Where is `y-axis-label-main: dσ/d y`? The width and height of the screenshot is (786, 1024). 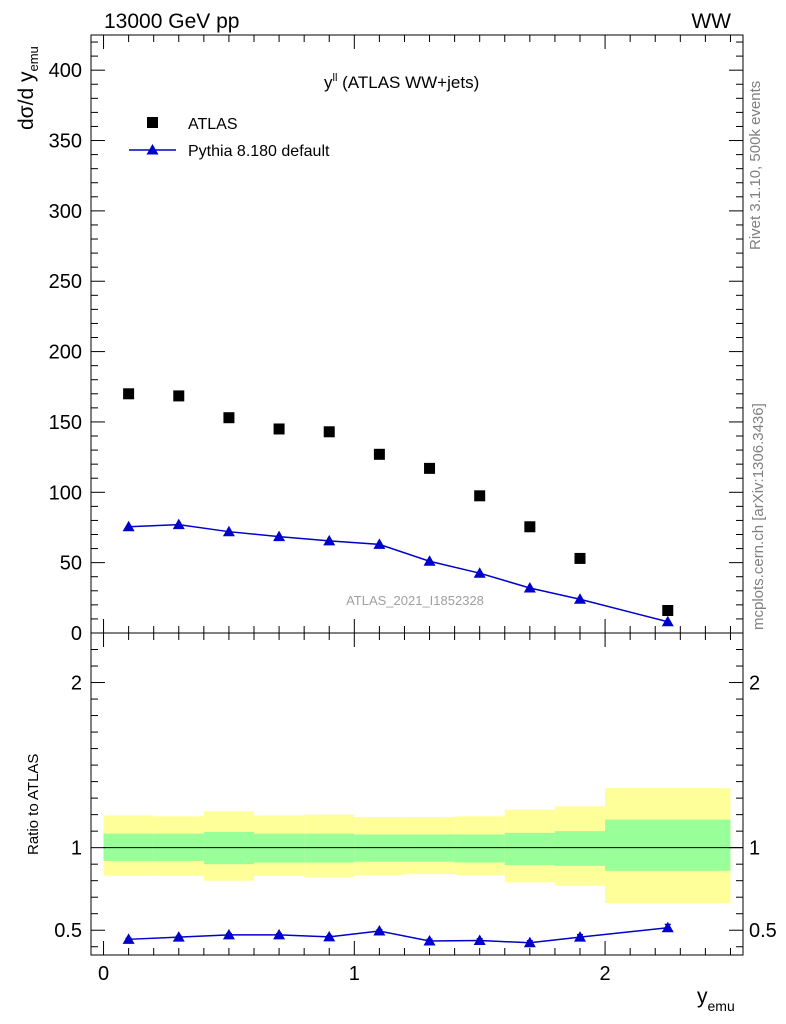
y-axis-label-main: dσ/d y is located at coordinates (26, 100).